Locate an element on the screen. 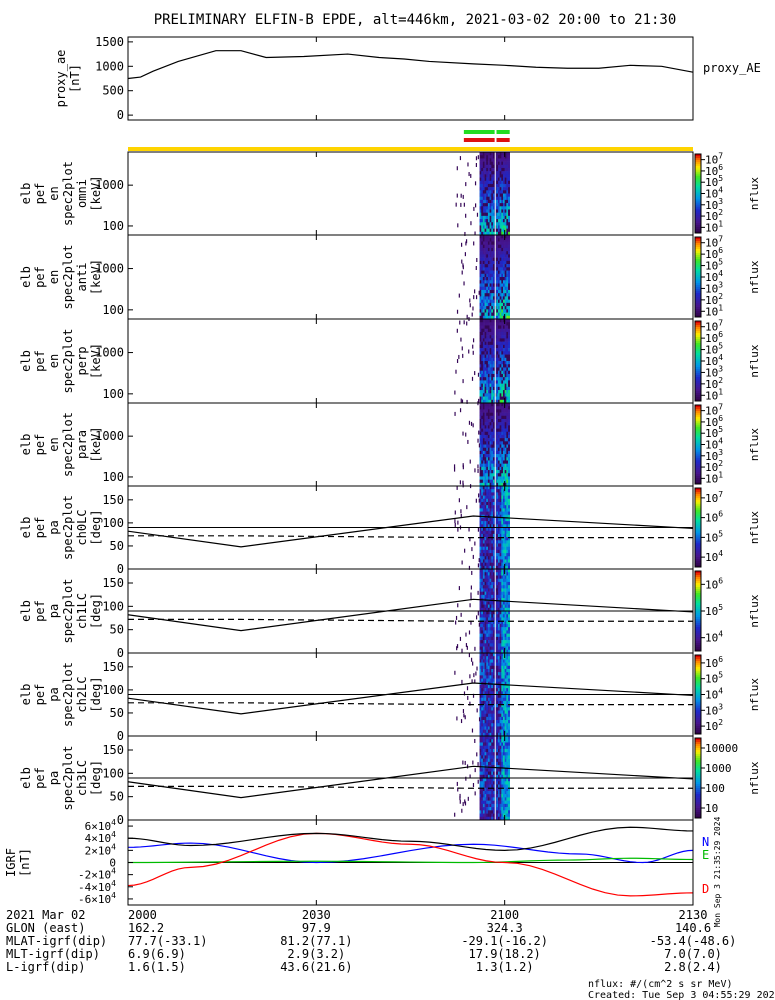  y-tick-label: 500 is located at coordinates (113, 91).